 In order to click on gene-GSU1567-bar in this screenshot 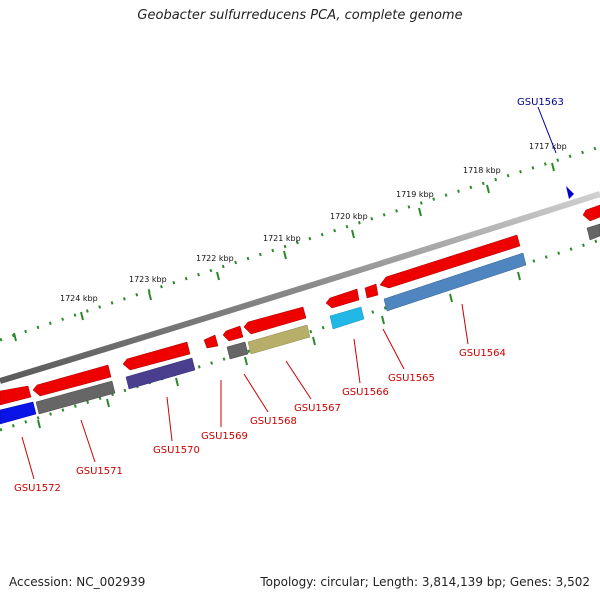, I will do `click(279, 339)`.